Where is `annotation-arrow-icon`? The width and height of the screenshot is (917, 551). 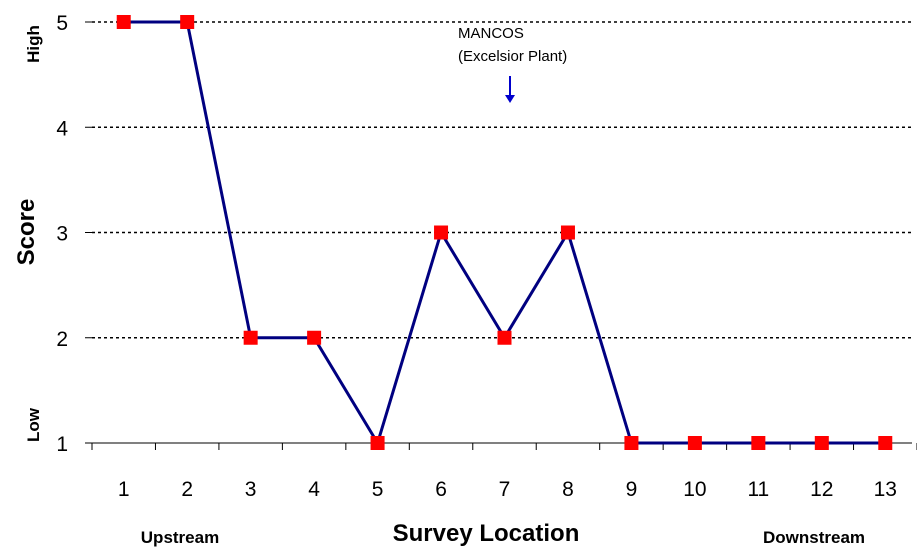
annotation-arrow-icon is located at coordinates (510, 89).